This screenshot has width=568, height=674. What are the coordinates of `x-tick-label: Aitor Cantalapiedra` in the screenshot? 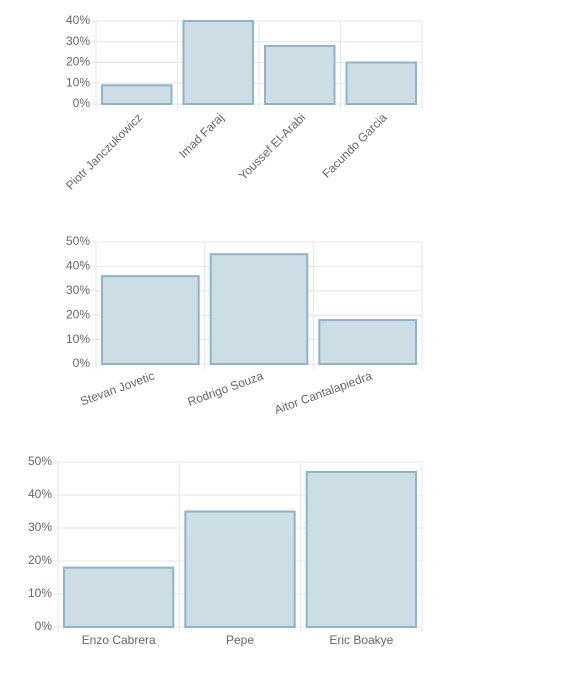 It's located at (323, 393).